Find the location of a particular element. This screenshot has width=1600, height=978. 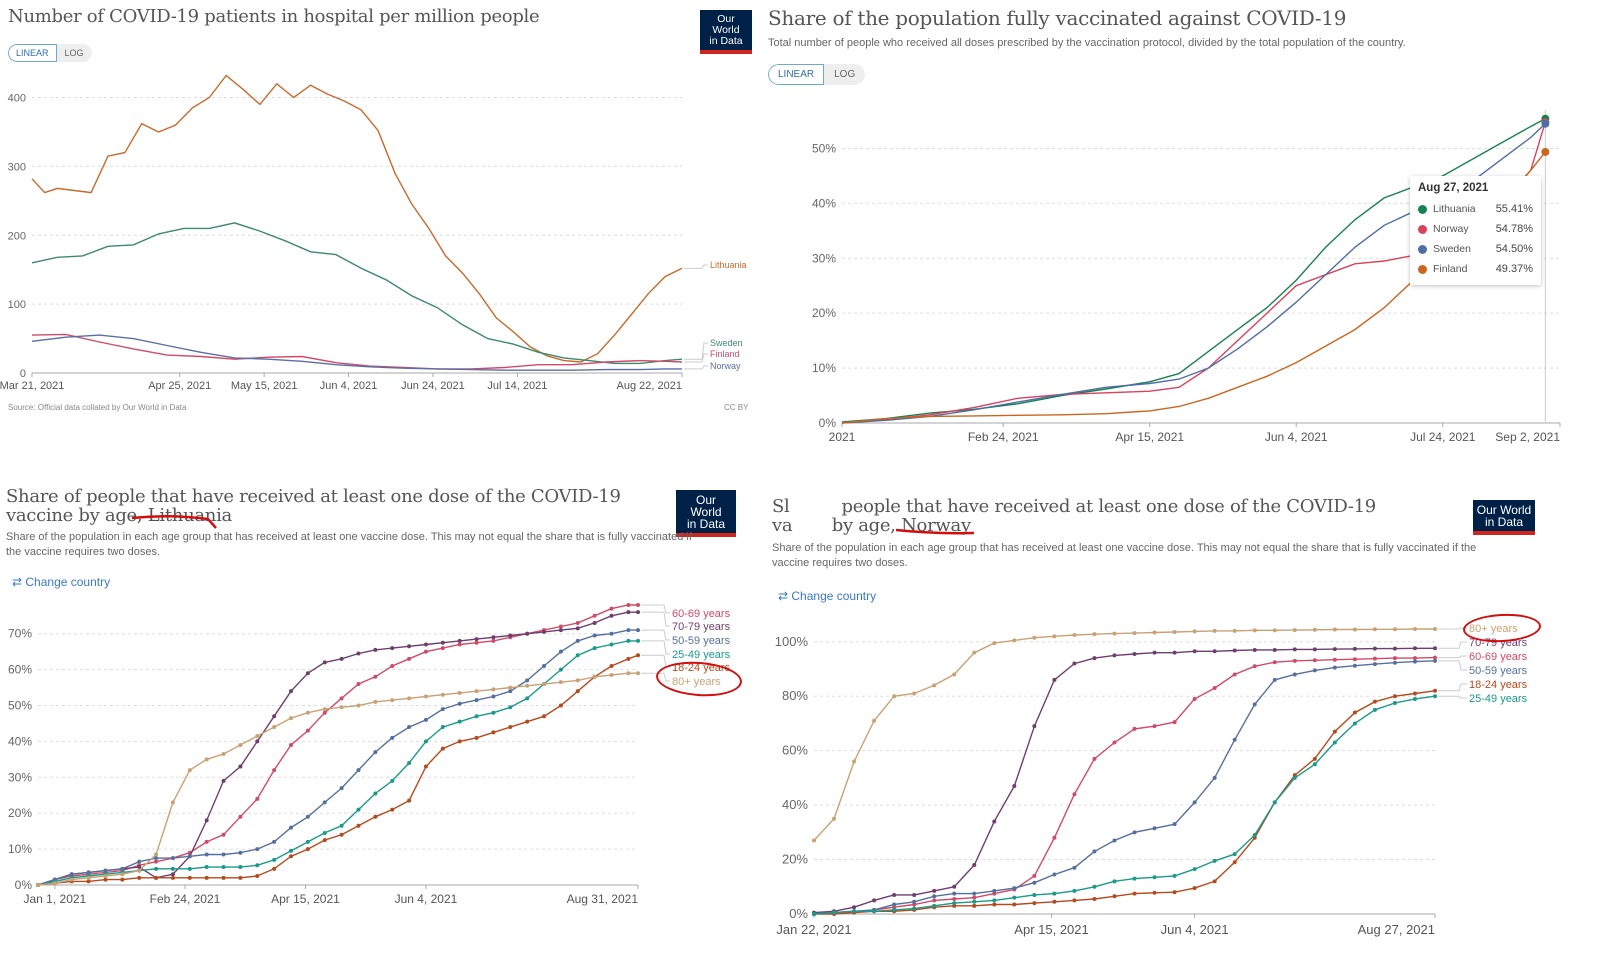

x-tick-label: Feb 24, 2021 is located at coordinates (1003, 437).